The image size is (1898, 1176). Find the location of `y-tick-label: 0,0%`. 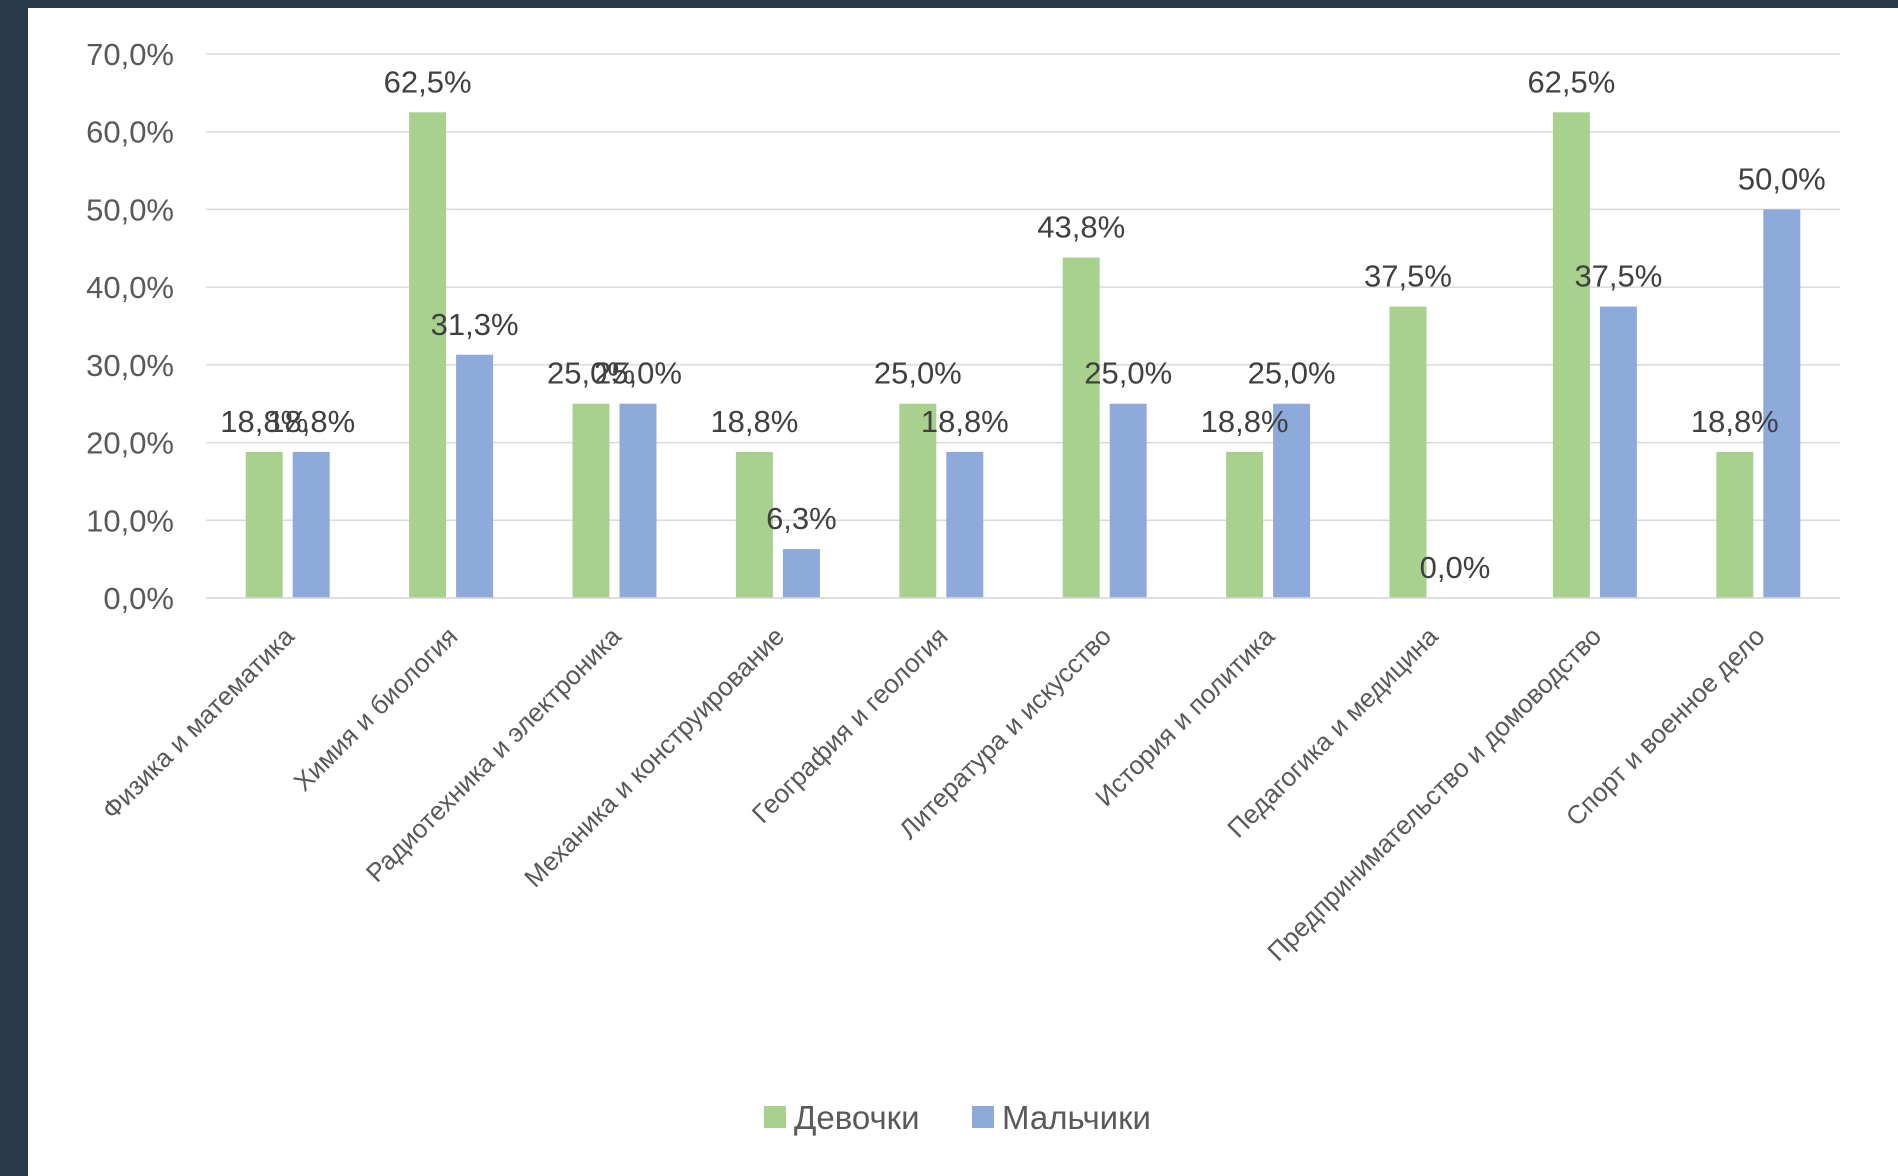

y-tick-label: 0,0% is located at coordinates (138, 598).